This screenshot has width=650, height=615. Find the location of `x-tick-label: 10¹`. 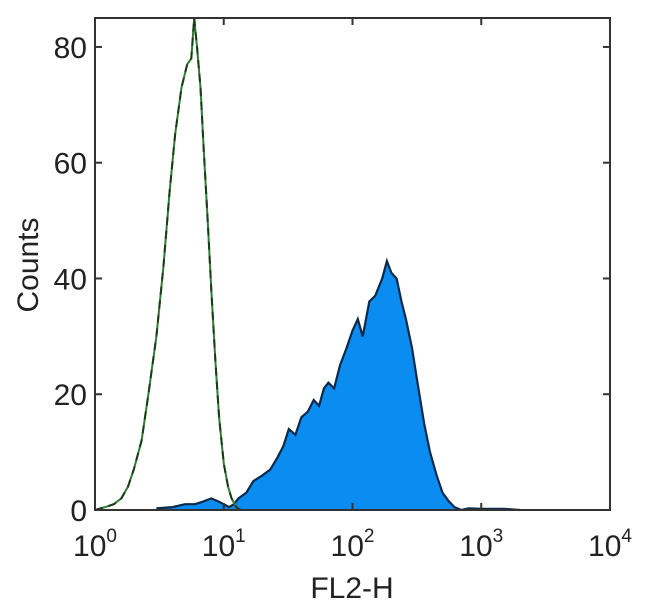

x-tick-label: 10¹ is located at coordinates (224, 544).